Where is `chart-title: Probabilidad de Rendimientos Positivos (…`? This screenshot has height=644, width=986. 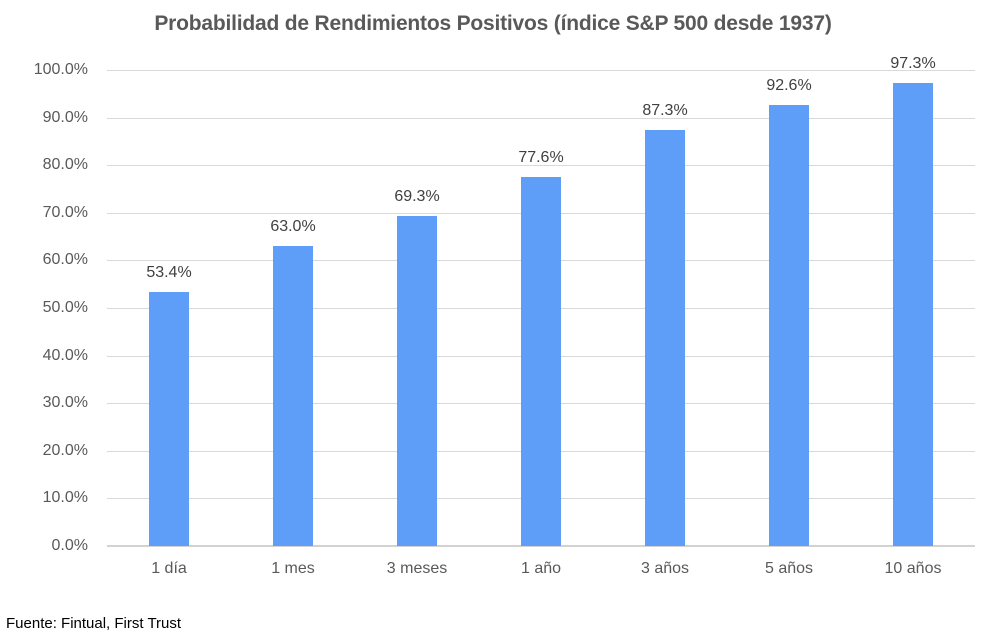
chart-title: Probabilidad de Rendimientos Positivos (… is located at coordinates (493, 23).